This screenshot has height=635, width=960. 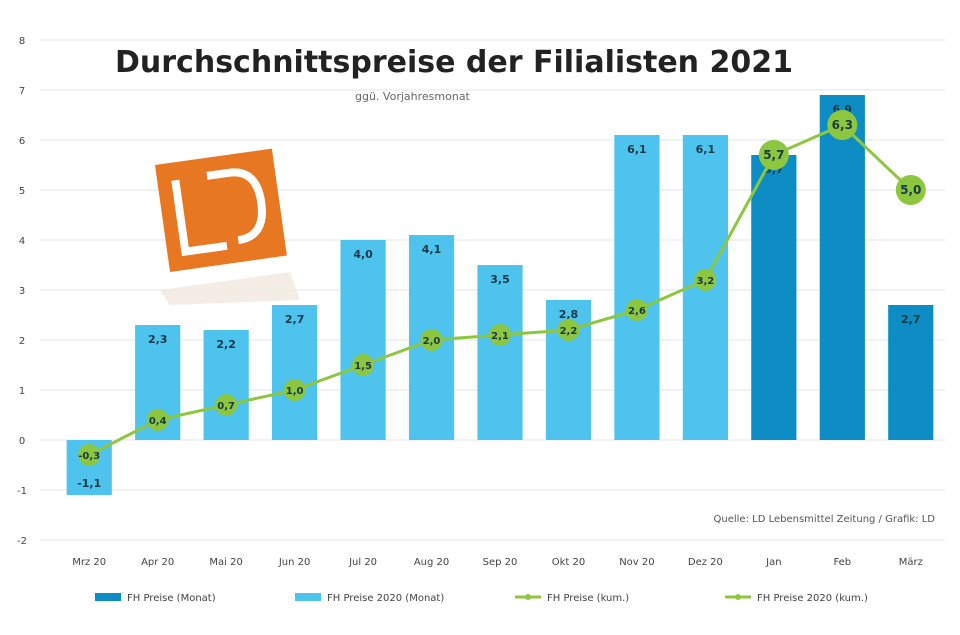 I want to click on line-value-label: -0,3, so click(x=89, y=456).